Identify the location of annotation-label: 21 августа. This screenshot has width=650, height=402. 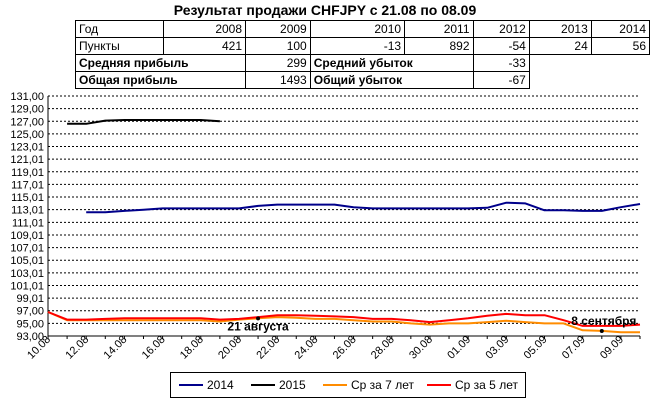
(258, 326).